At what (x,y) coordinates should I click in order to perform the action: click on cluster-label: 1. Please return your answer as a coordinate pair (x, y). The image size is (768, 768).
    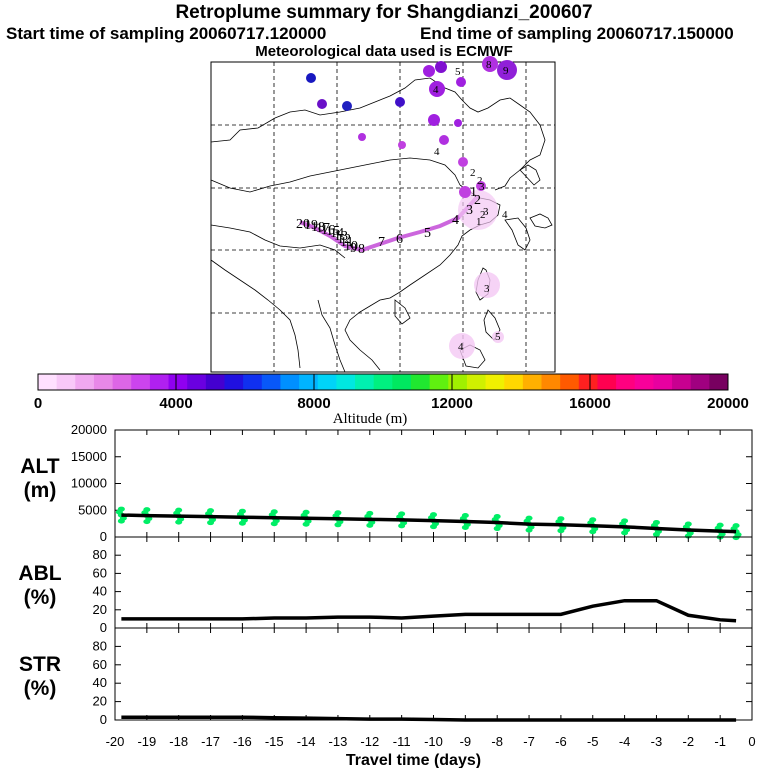
    Looking at the image, I should click on (479, 222).